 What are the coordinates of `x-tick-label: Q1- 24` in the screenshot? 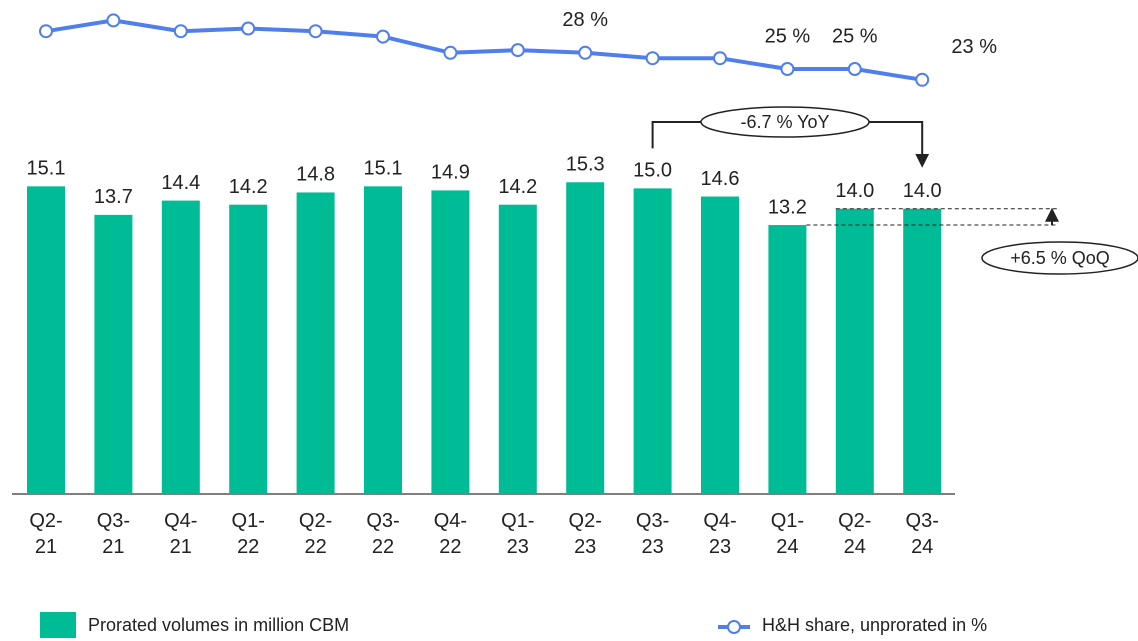 It's located at (787, 534).